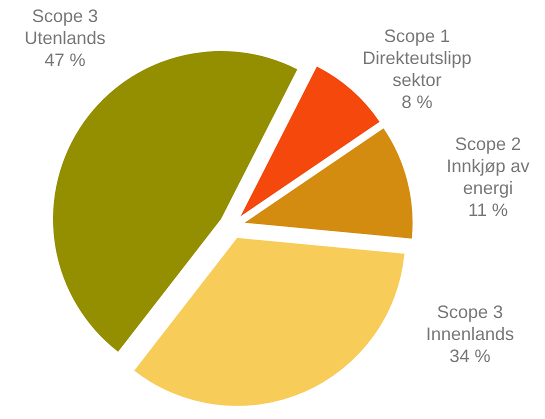  Describe the element at coordinates (470, 323) in the screenshot. I see `slice-label: Scope 3 Innenlands` at that location.